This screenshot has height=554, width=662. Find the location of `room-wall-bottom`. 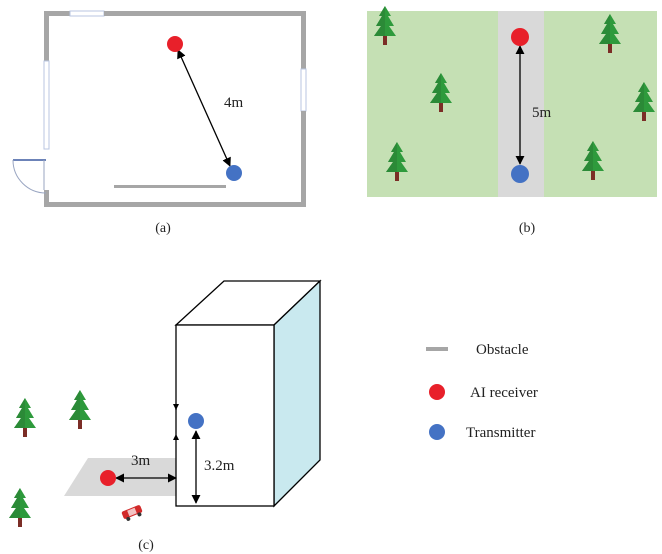

room-wall-bottom is located at coordinates (175, 204).